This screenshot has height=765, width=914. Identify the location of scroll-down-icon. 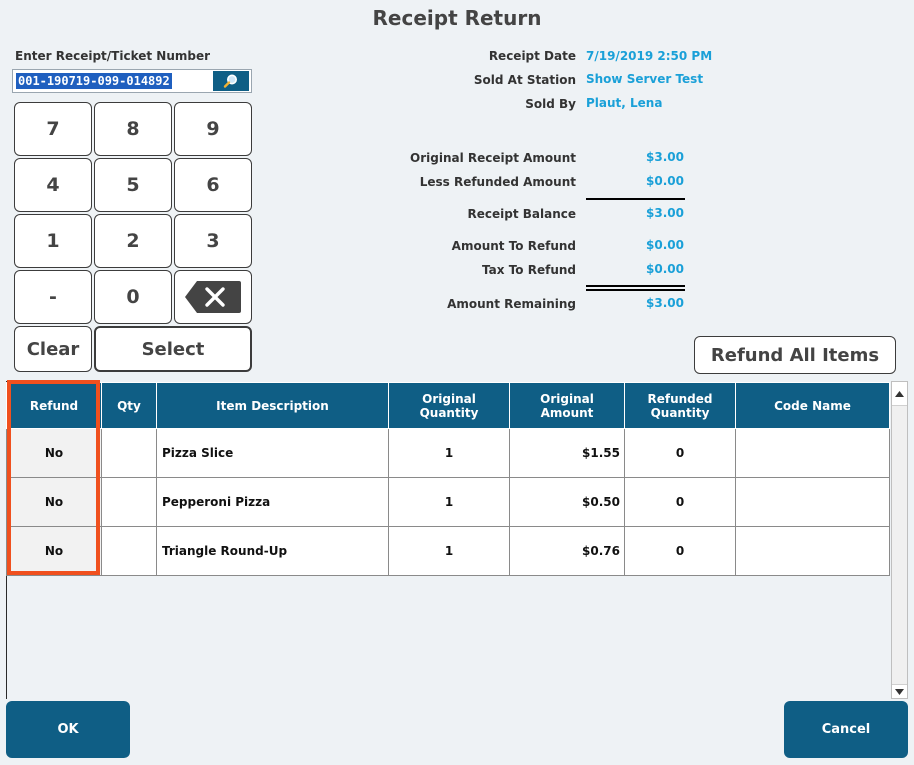
(899, 691).